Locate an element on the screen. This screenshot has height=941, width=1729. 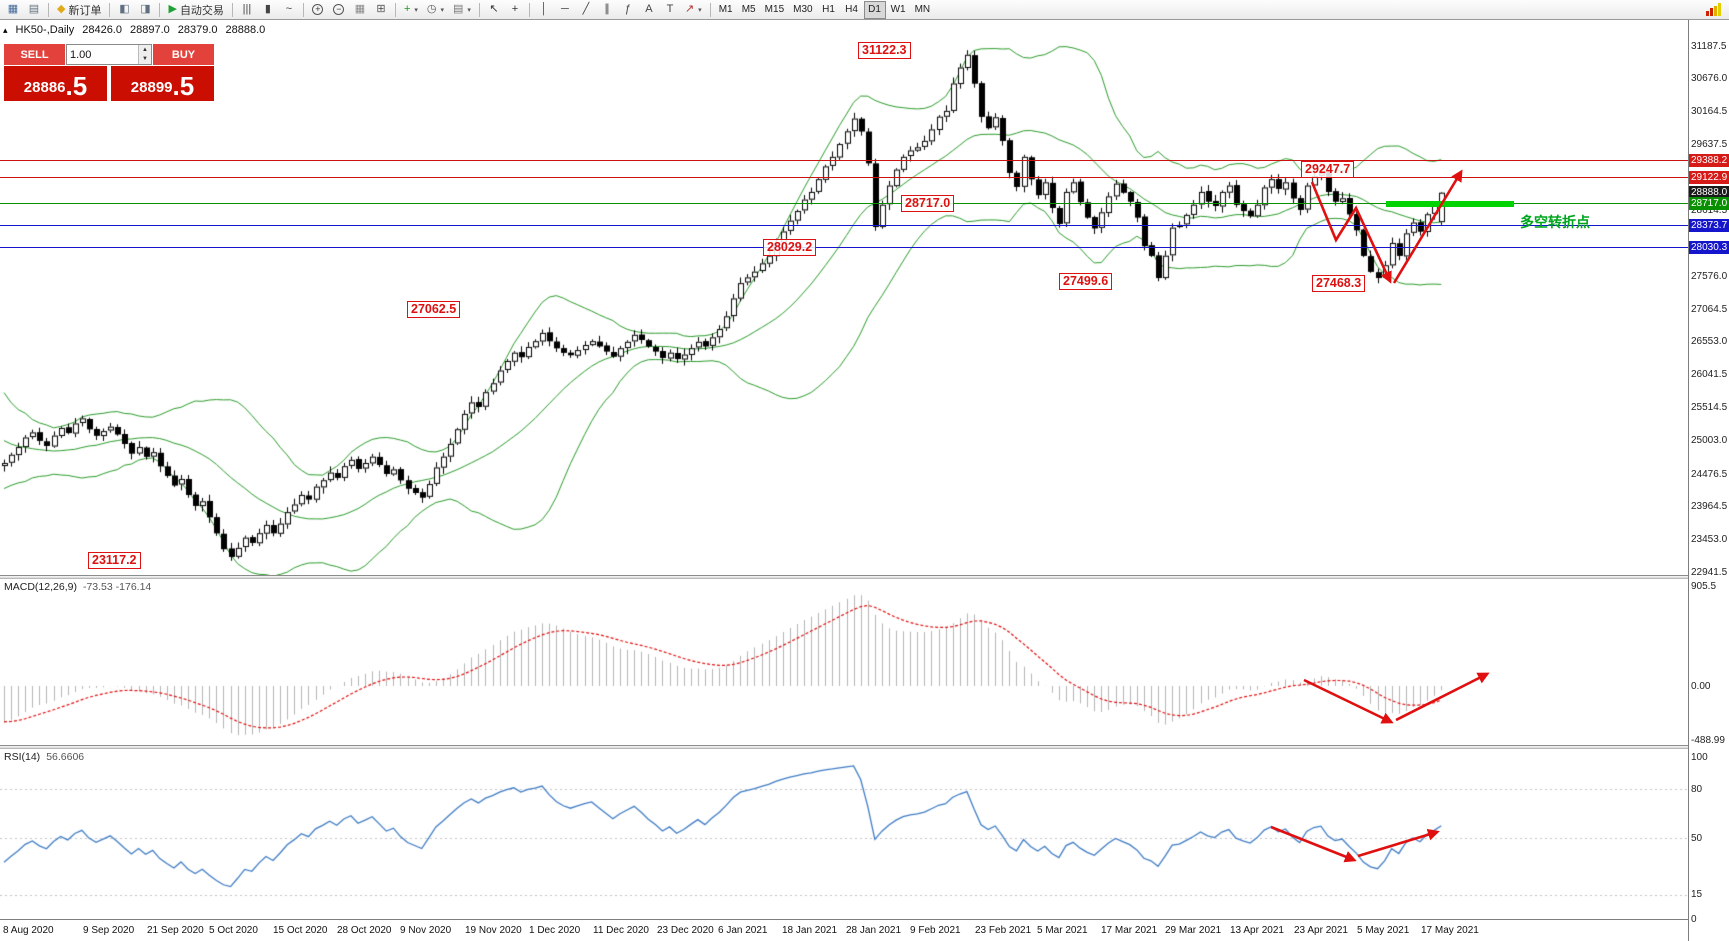
buy-button: BUY is located at coordinates (183, 54).